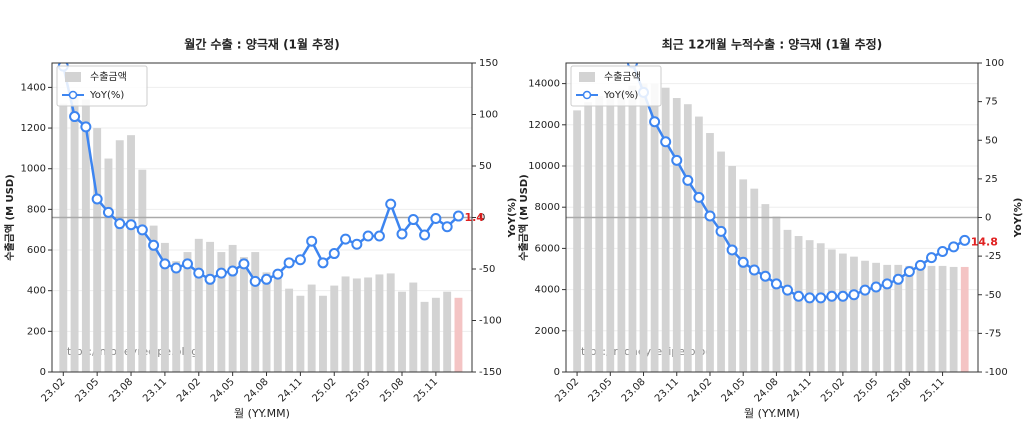 This screenshot has height=448, width=1024. I want to click on y2-tick-label: -100, so click(490, 321).